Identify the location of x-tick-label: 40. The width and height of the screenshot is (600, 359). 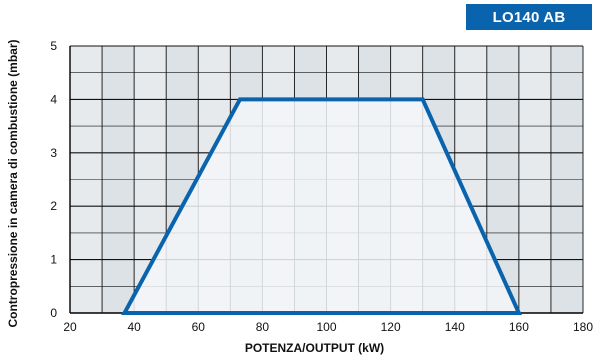
(134, 327).